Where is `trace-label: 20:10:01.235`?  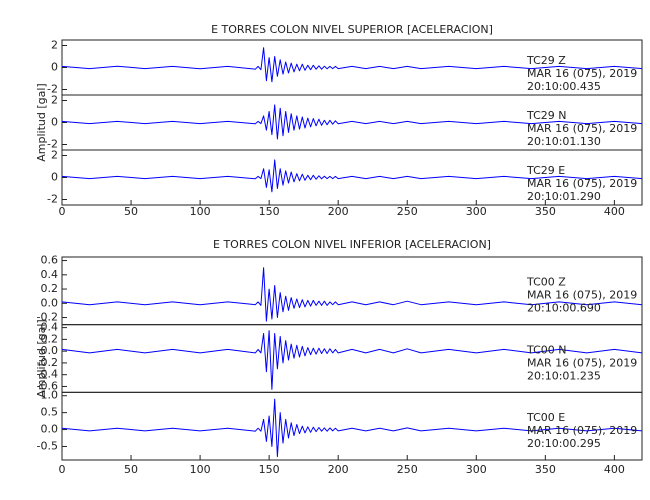
trace-label: 20:10:01.235 is located at coordinates (564, 375).